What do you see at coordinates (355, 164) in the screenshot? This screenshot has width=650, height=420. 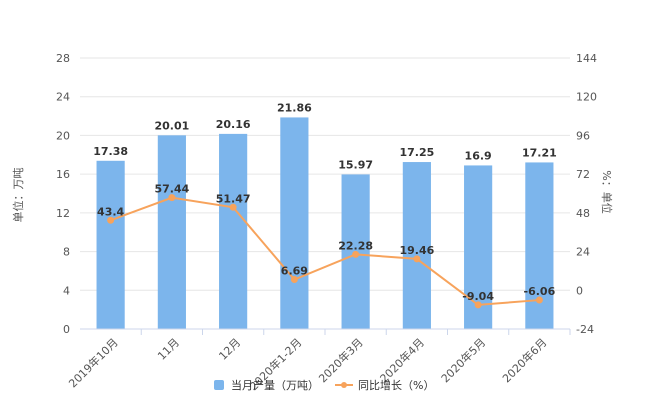 I see `bar-value-label: 15.97` at bounding box center [355, 164].